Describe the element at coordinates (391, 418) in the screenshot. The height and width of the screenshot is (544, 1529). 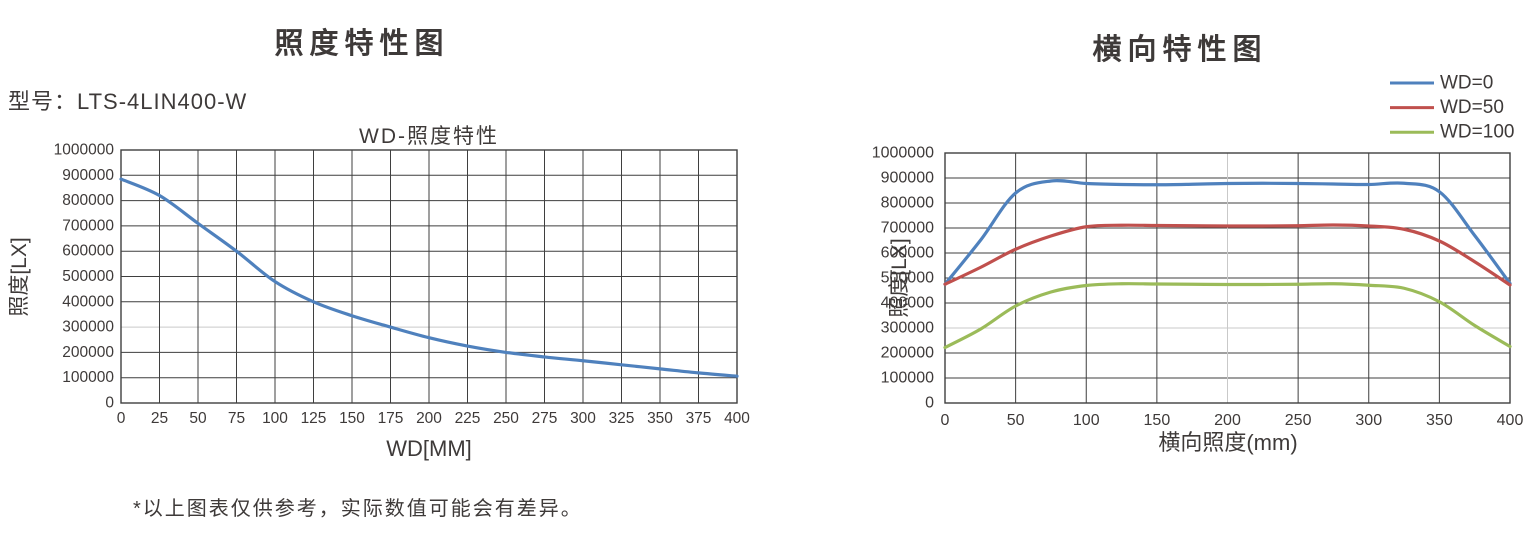
I see `x-tick-label: 175` at that location.